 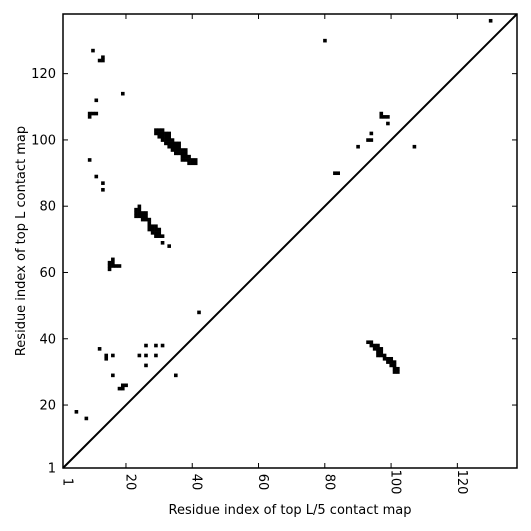 What do you see at coordinates (43, 140) in the screenshot?
I see `y-tick-label: 100` at bounding box center [43, 140].